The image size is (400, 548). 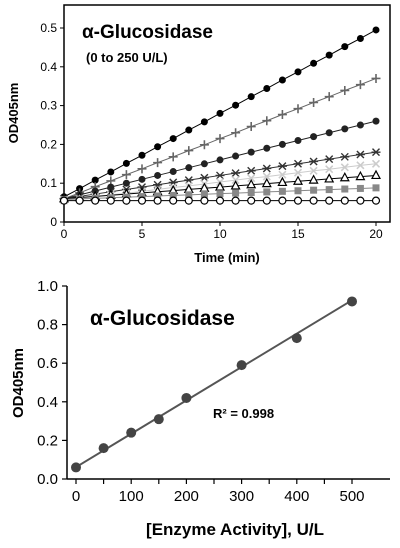 I want to click on kinetics-x-tick-label: 0, so click(x=64, y=234).